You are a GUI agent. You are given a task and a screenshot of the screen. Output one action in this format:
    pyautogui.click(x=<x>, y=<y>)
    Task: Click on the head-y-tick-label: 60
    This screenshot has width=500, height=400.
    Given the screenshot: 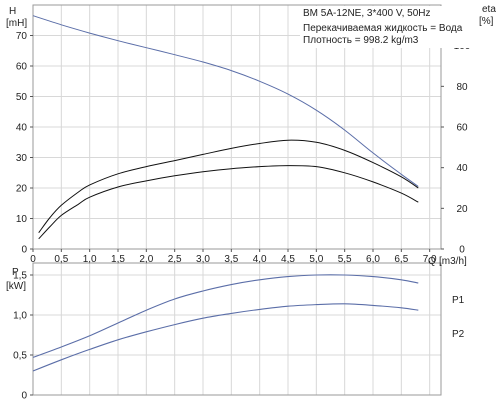 What is the action you would take?
    pyautogui.click(x=22, y=67)
    